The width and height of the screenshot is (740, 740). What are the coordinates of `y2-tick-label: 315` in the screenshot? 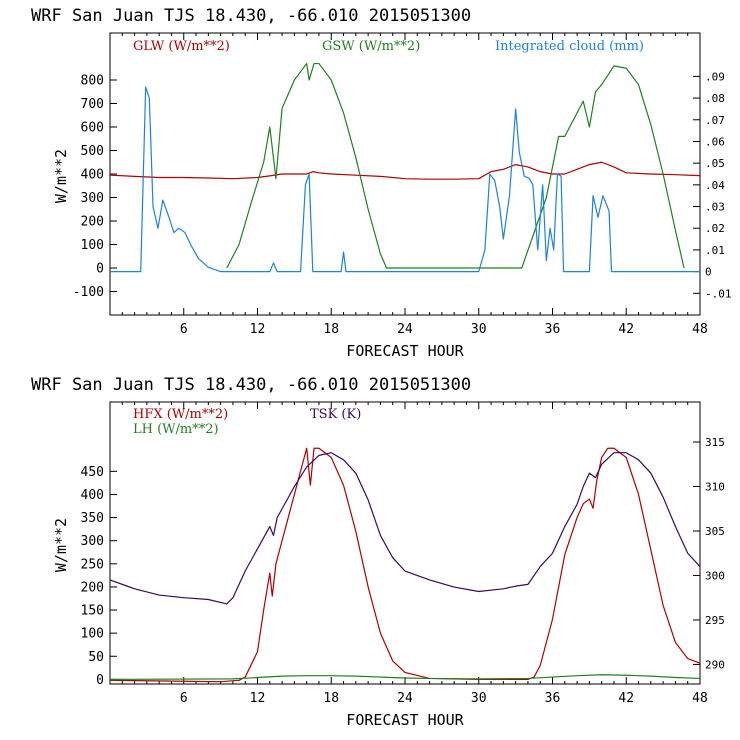 It's located at (715, 442).